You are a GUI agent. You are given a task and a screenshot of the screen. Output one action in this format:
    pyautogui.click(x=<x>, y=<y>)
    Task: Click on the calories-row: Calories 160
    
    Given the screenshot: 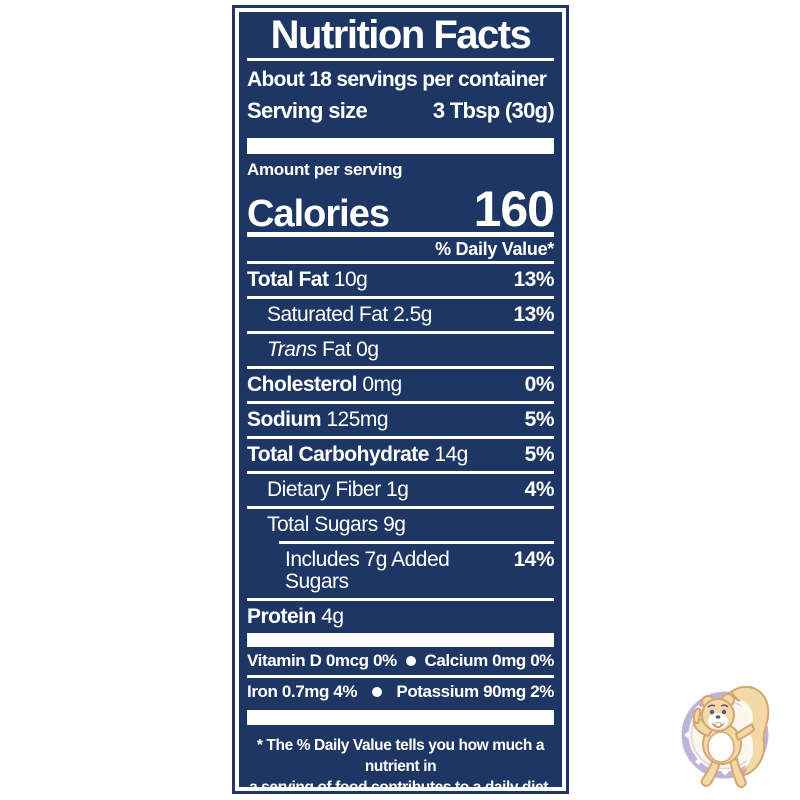 What is the action you would take?
    pyautogui.click(x=401, y=208)
    